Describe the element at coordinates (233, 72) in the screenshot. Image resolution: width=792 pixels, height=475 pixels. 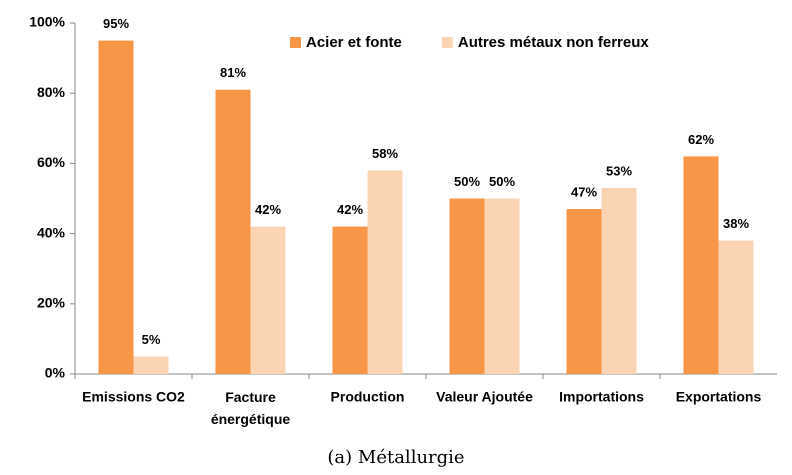
I see `value-label: 81%` at that location.